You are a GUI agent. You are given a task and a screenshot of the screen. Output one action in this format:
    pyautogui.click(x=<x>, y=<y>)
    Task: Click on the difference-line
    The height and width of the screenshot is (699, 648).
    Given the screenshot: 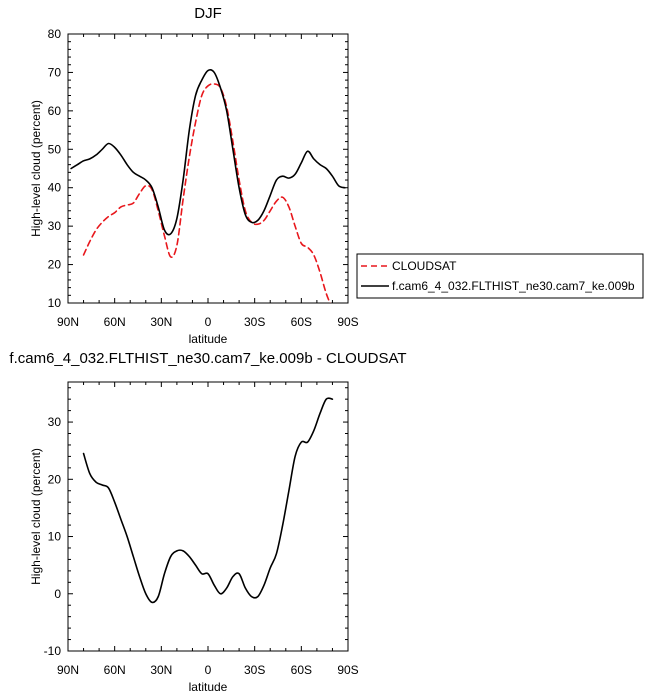 What is the action you would take?
    pyautogui.click(x=208, y=500)
    